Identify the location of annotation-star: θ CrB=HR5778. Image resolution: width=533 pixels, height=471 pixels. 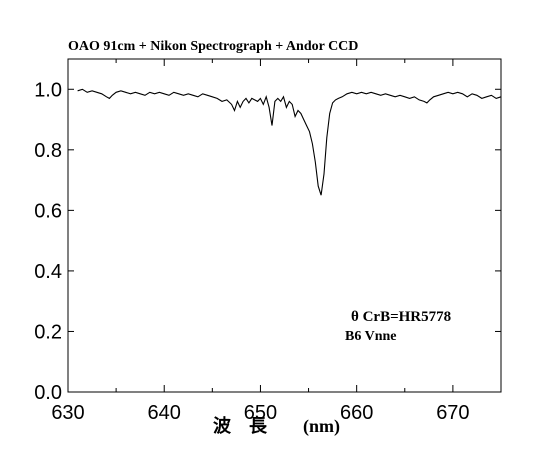
(401, 317).